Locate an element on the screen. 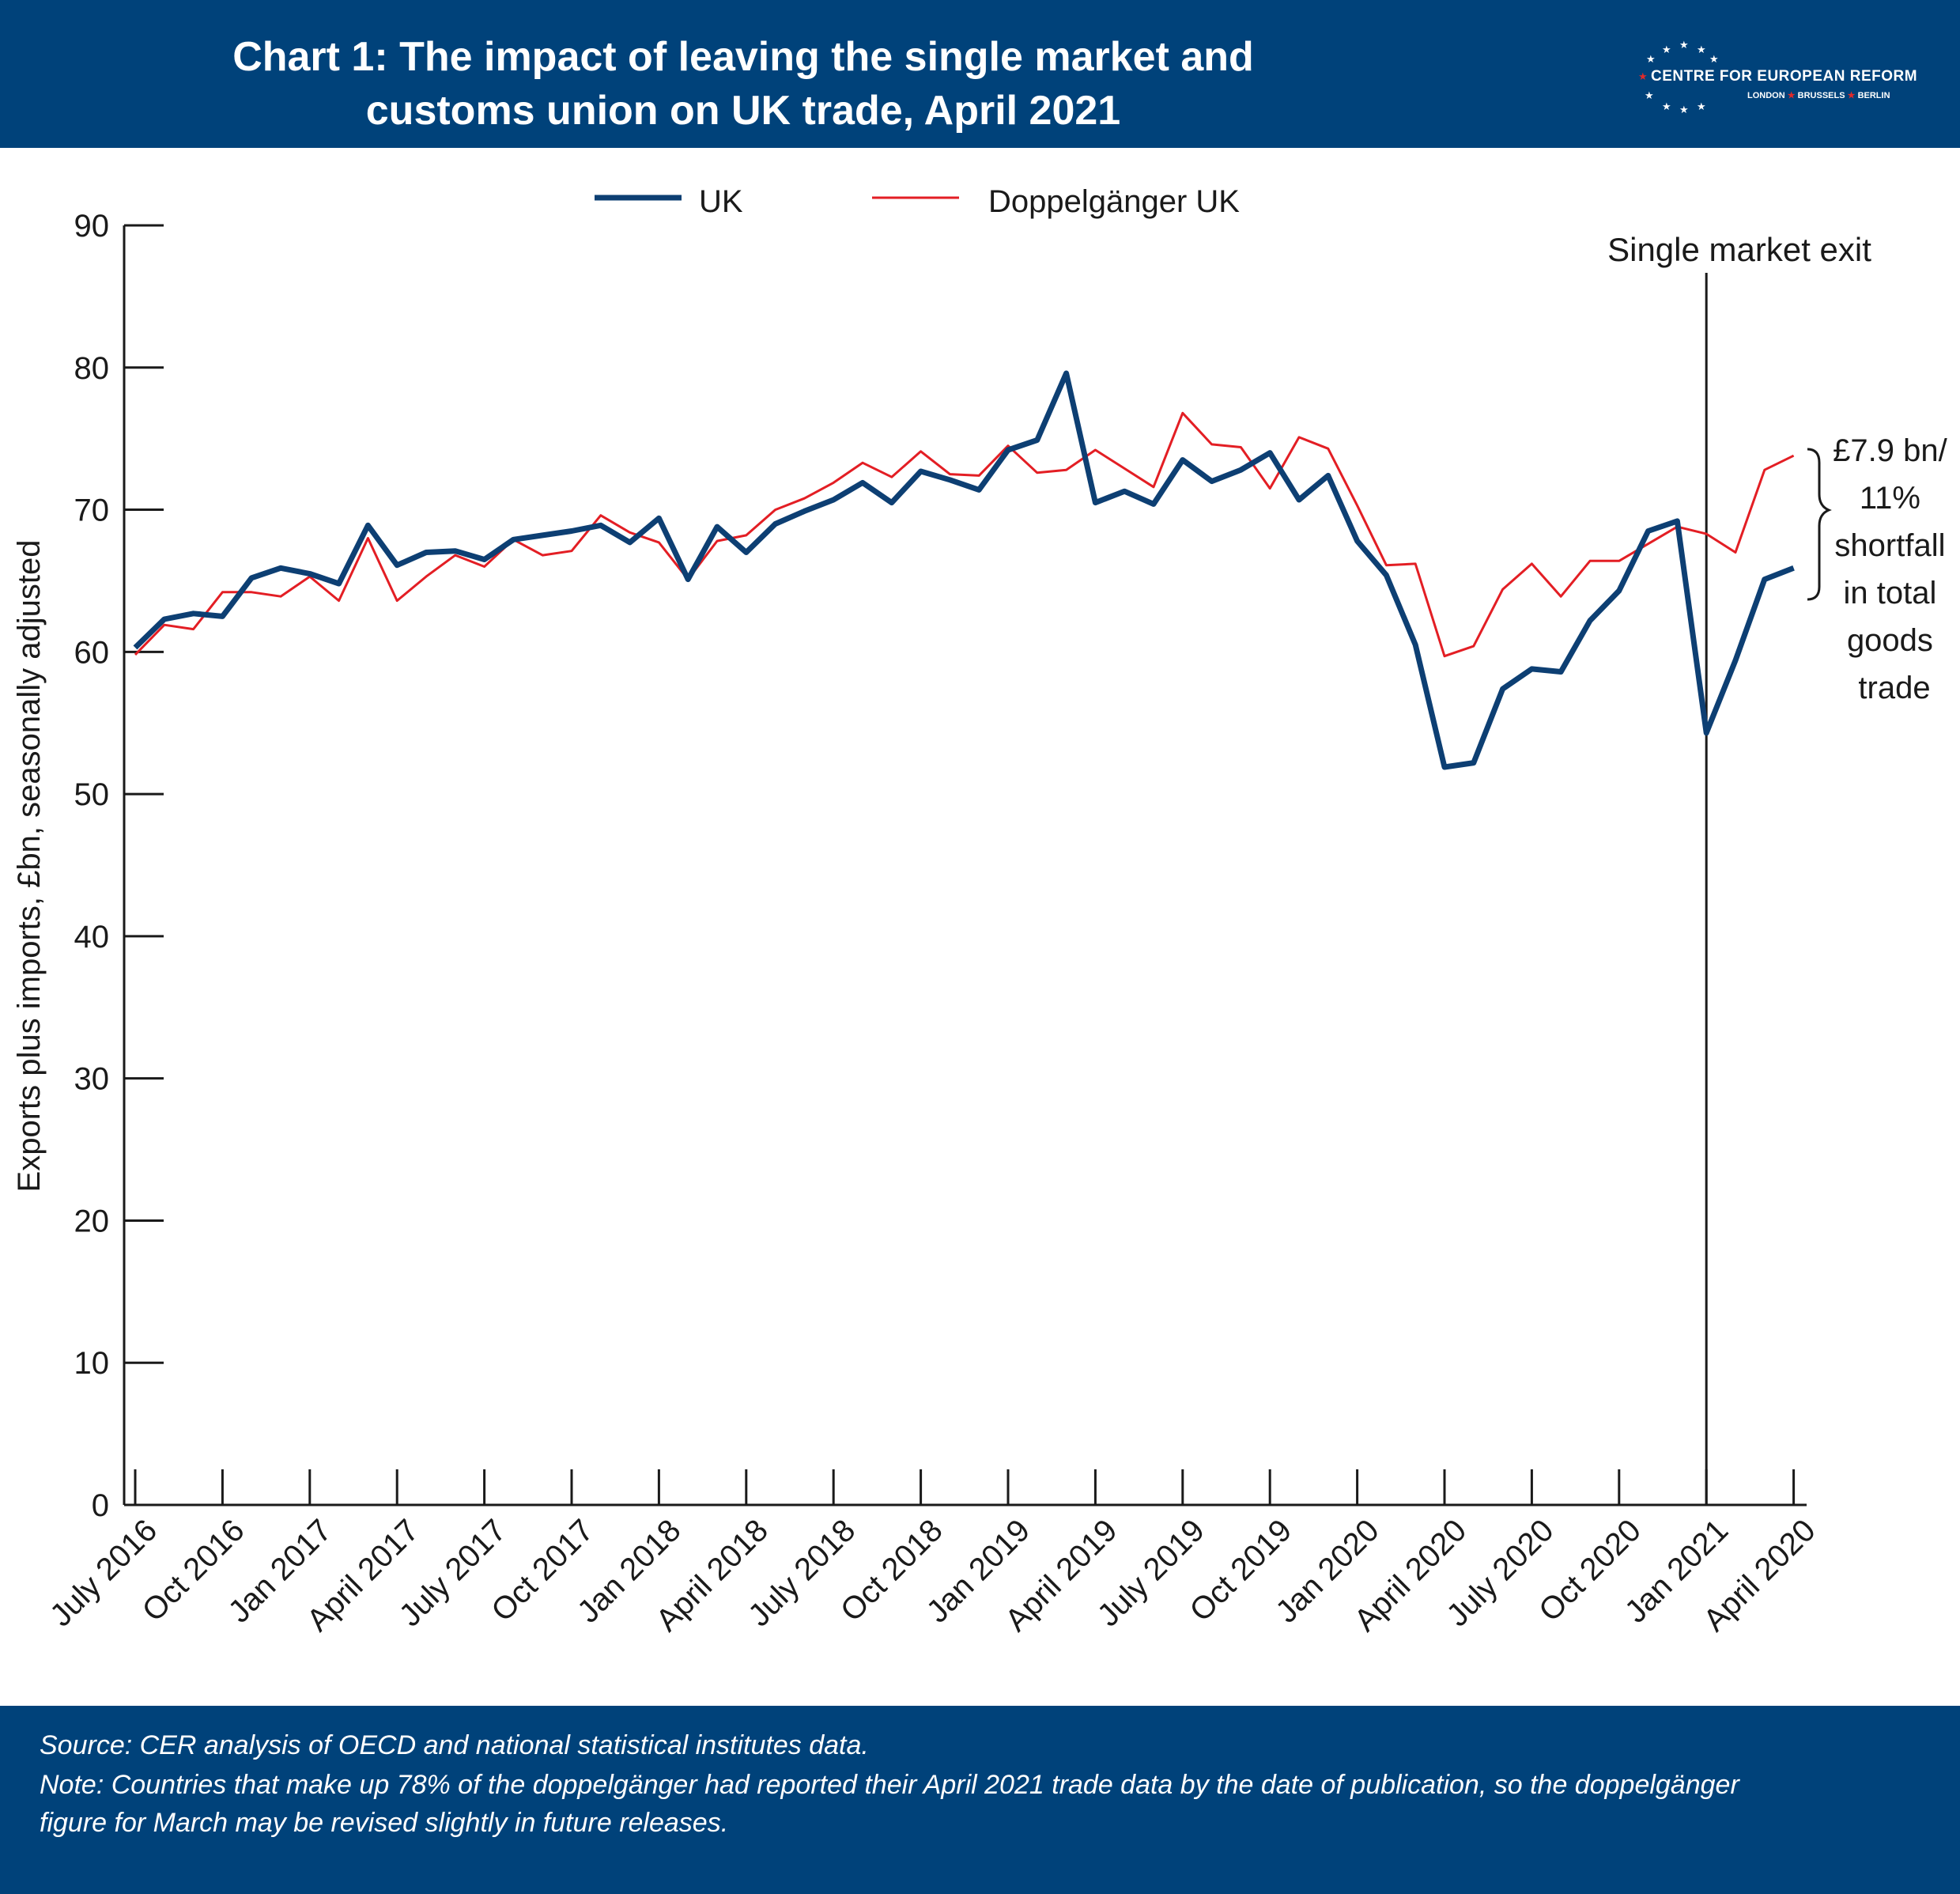 The height and width of the screenshot is (1894, 1960). y-tick-label: 30 is located at coordinates (92, 1079).